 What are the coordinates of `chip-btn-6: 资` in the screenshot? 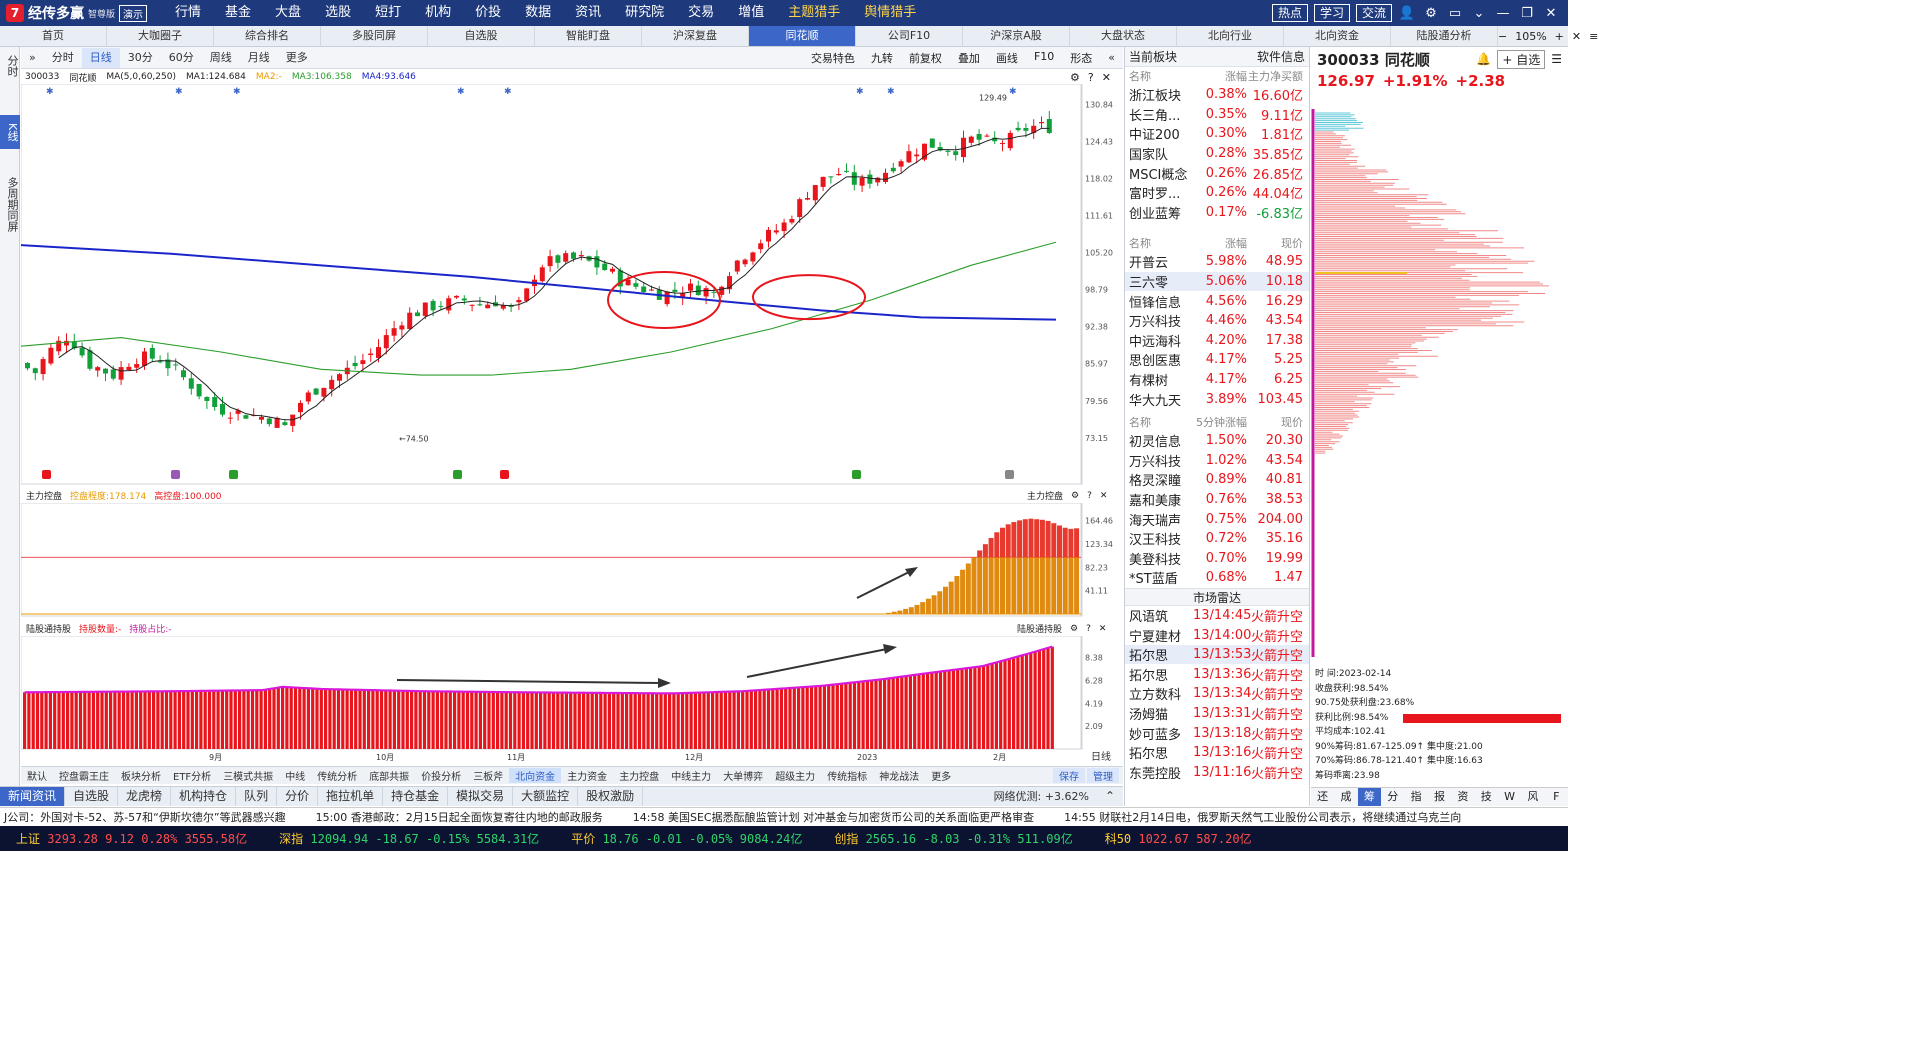 It's located at (1463, 796).